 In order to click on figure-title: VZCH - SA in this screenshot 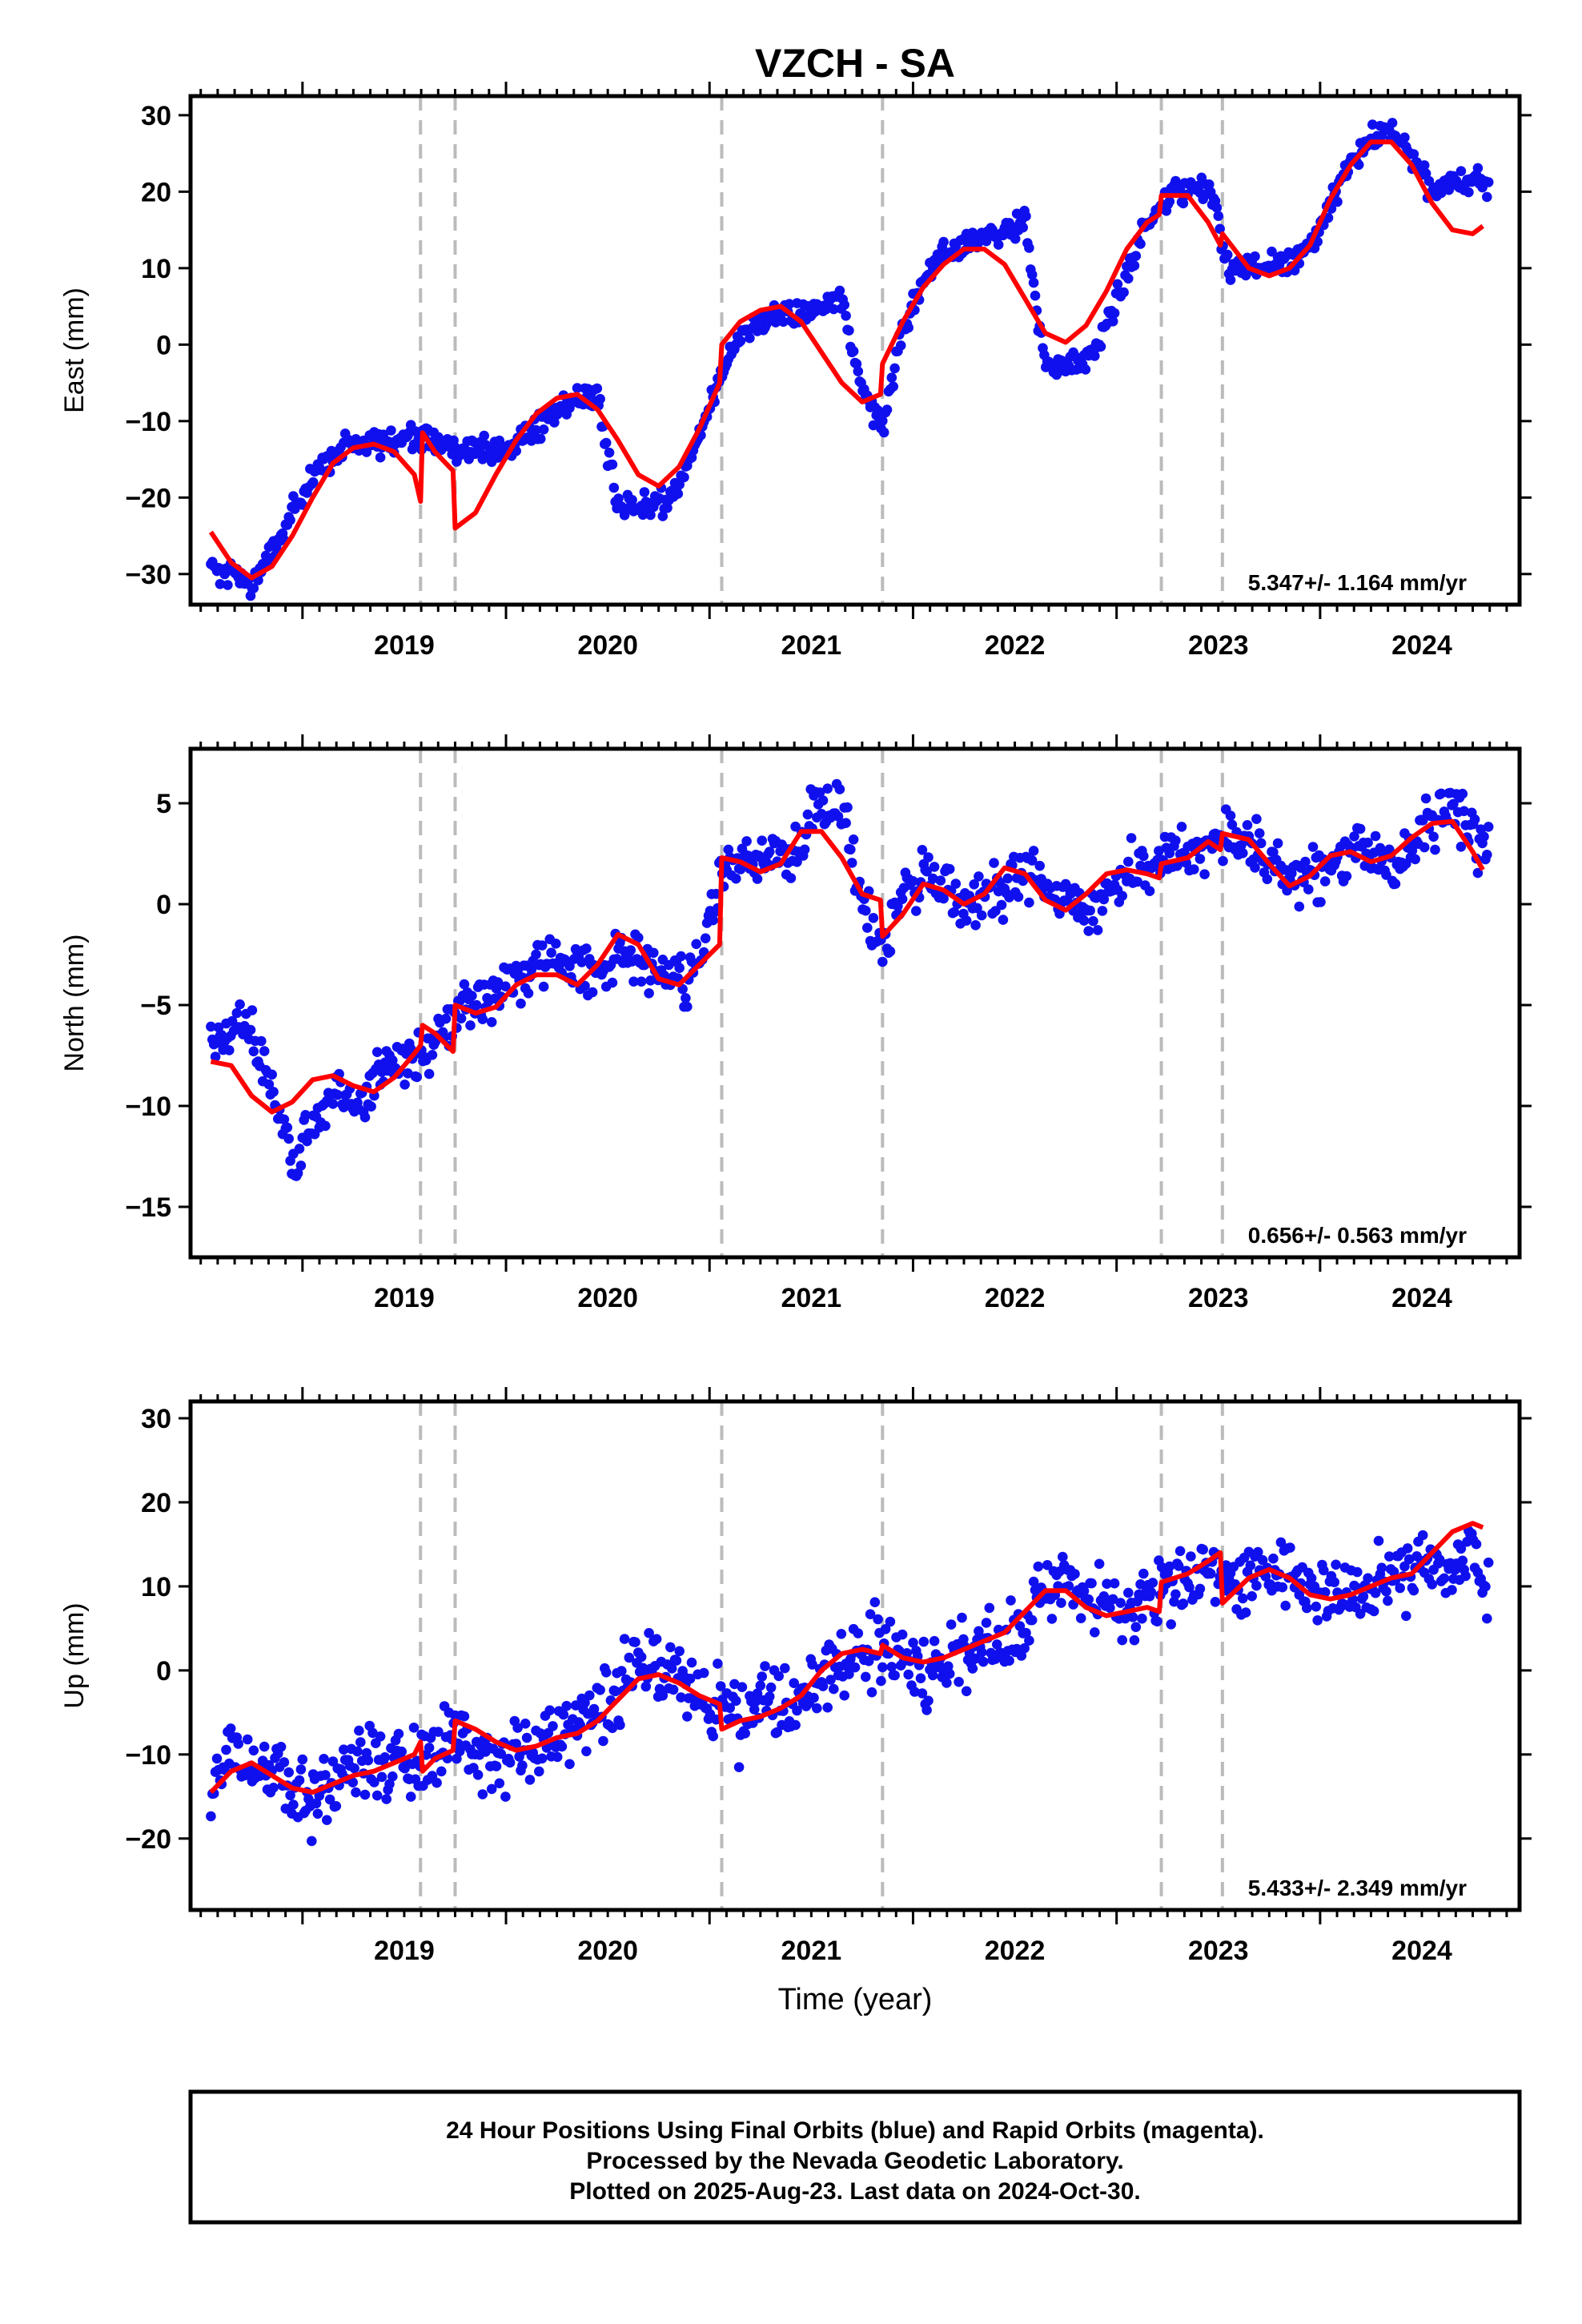, I will do `click(855, 63)`.